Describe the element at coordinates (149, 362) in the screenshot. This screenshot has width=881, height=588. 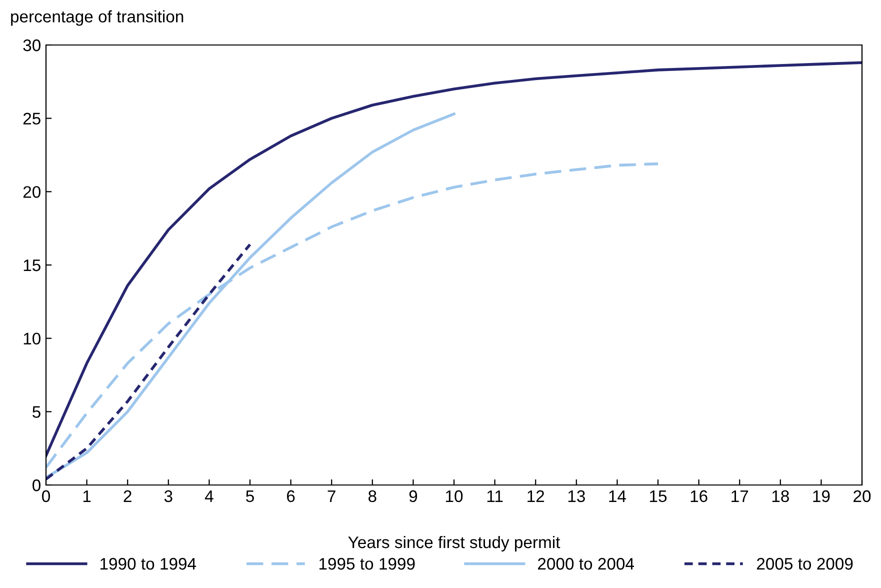
I see `line-series` at that location.